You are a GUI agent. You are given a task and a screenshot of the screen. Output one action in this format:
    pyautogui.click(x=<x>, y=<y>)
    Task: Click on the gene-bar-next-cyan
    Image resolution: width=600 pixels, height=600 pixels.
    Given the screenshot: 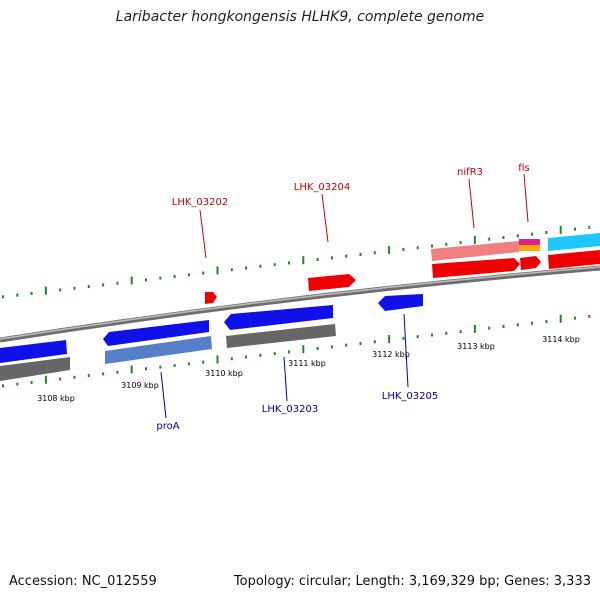 What is the action you would take?
    pyautogui.click(x=574, y=242)
    